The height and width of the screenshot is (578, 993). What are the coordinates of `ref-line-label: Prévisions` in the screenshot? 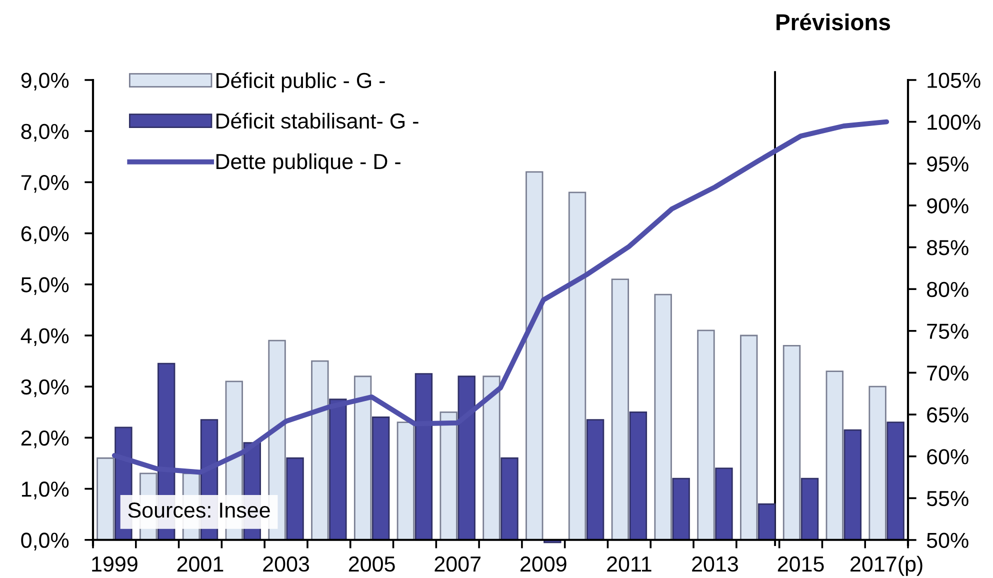 It's located at (833, 21).